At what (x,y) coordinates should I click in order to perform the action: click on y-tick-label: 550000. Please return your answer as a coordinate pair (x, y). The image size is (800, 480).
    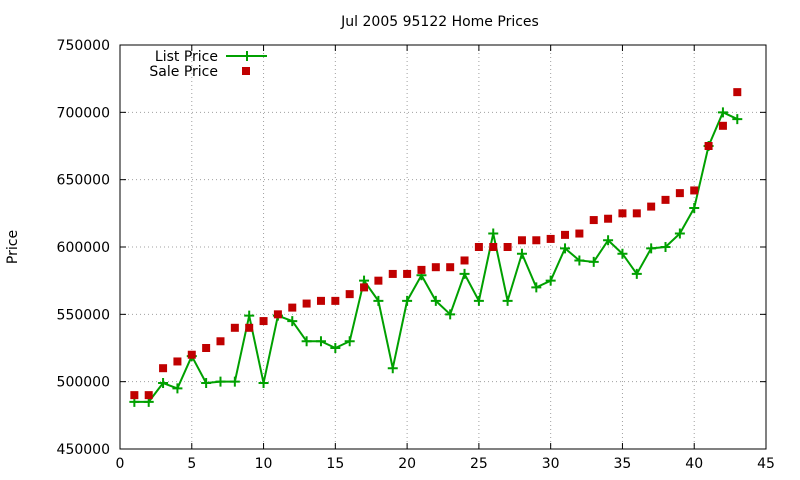
    Looking at the image, I should click on (83, 315).